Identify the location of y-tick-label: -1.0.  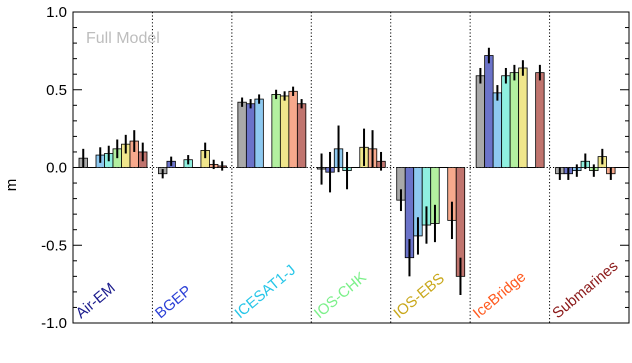
(54, 323).